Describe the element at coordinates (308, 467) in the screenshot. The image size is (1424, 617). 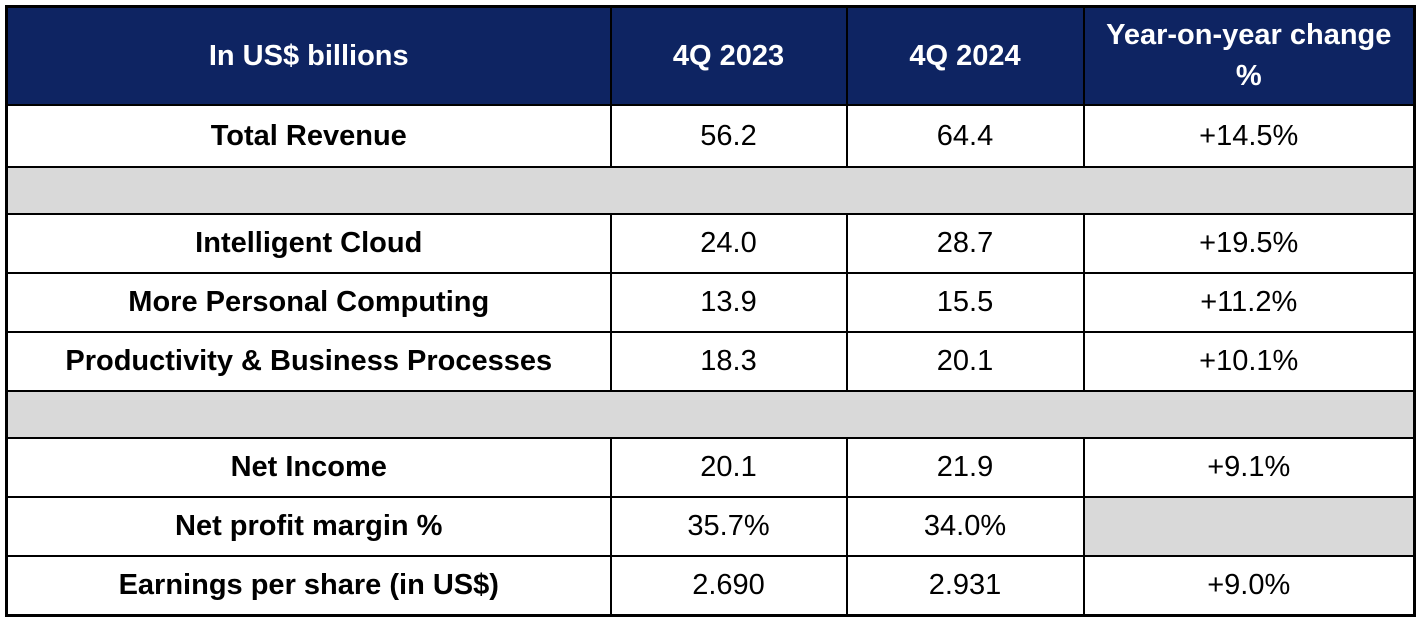
I see `row-label: Net Income` at that location.